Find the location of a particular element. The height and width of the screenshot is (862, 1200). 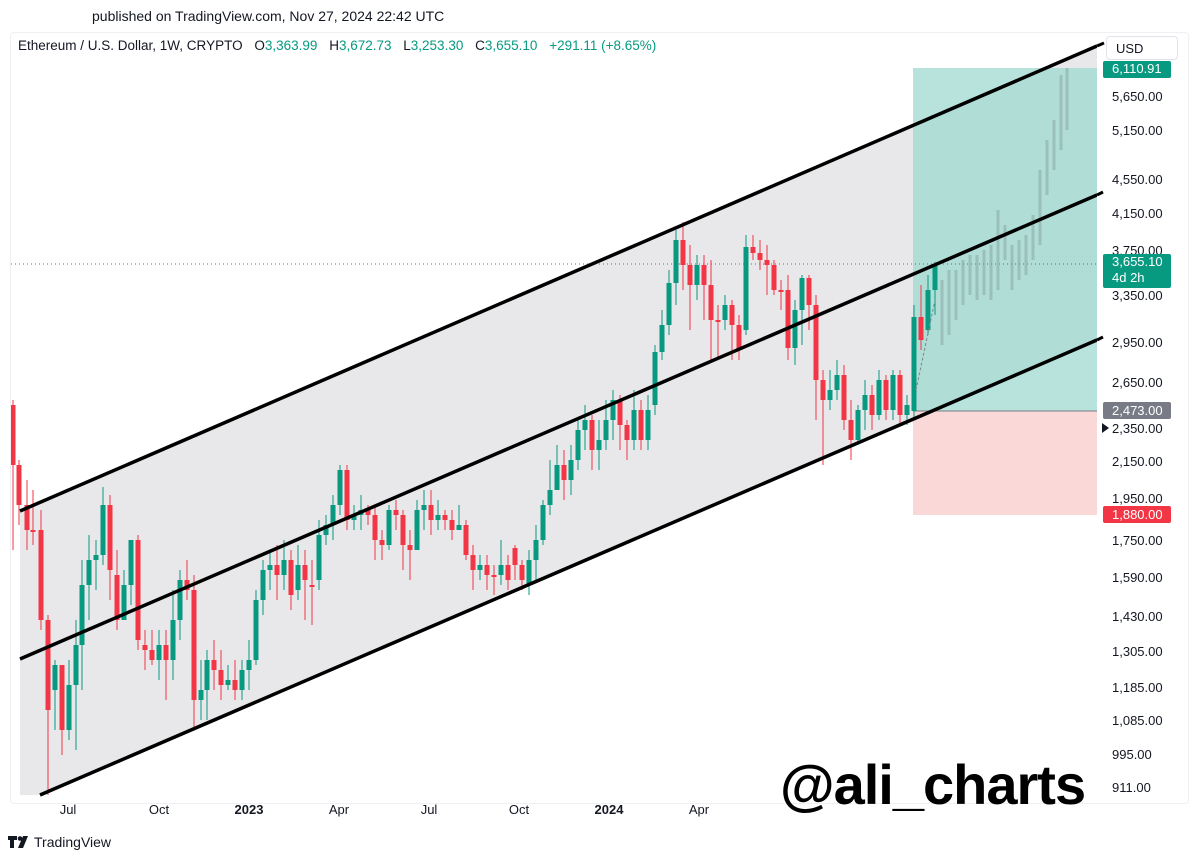

bar-countdown: 4d 2h is located at coordinates (1128, 277).